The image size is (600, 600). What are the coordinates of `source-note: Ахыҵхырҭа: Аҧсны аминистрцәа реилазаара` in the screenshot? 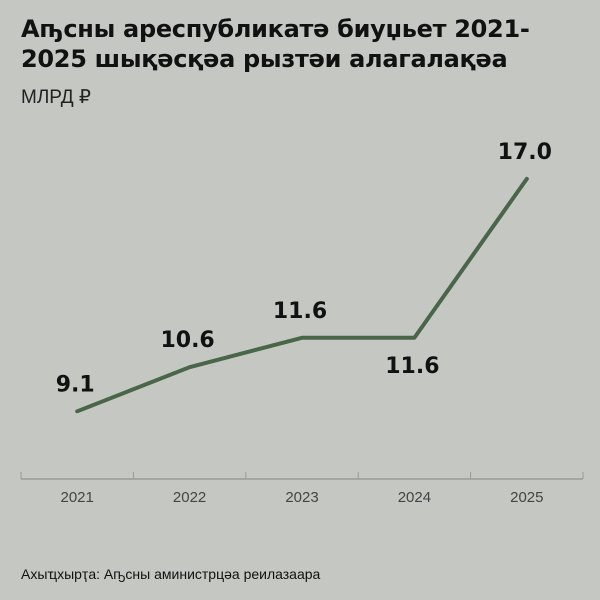 It's located at (171, 574).